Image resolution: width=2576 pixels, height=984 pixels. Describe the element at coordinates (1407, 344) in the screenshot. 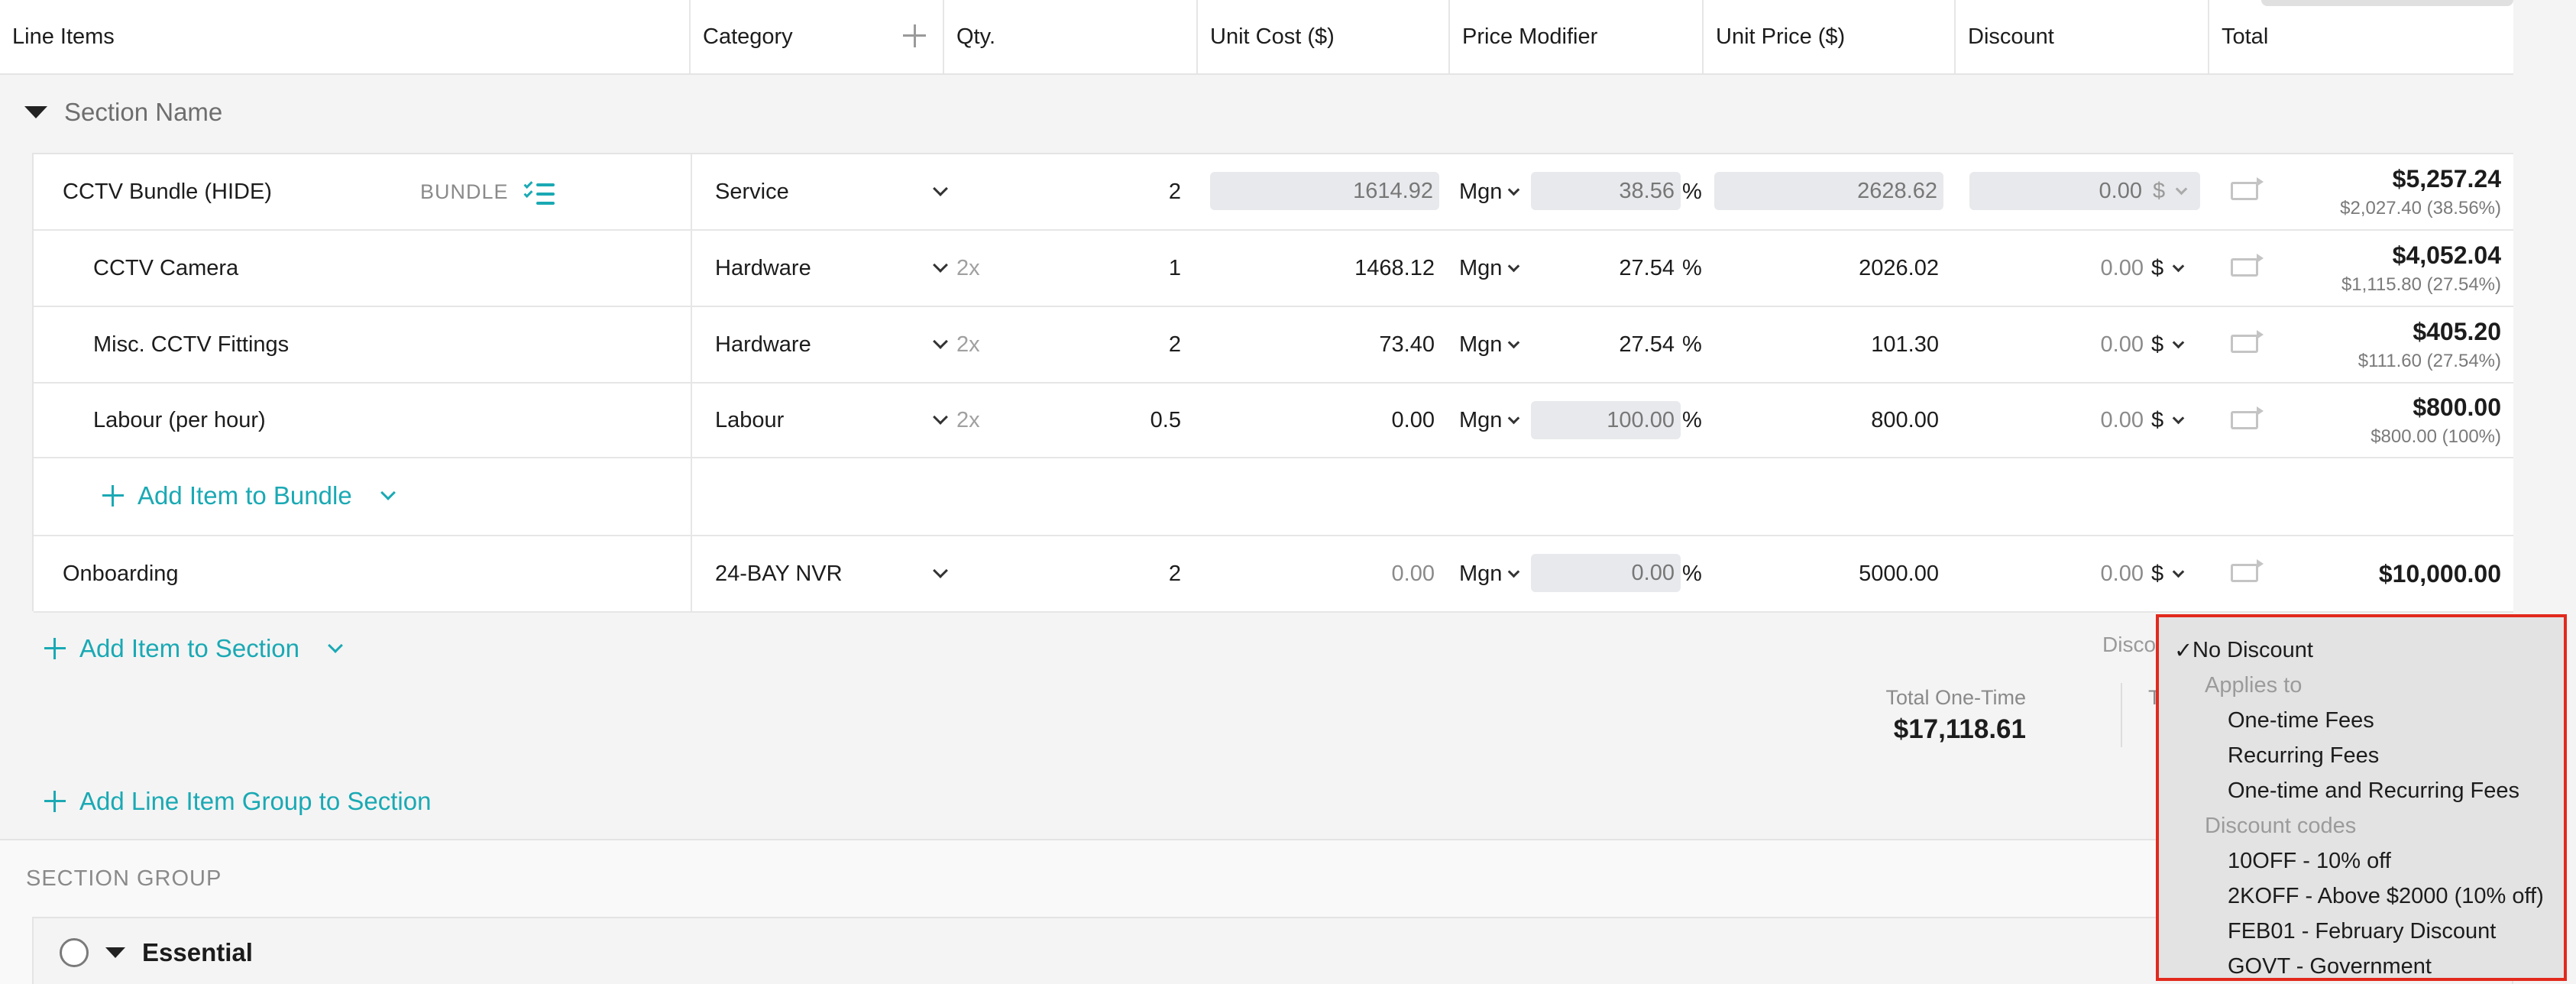

I see `unit-cost-value: 73.40` at that location.